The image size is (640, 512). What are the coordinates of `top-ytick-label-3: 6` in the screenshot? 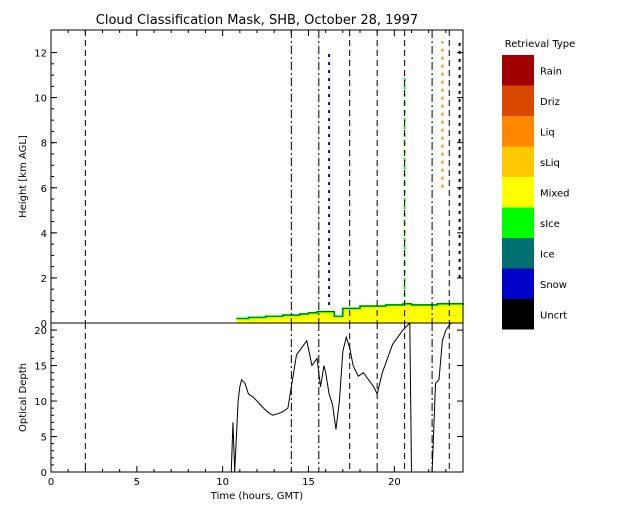 It's located at (44, 189).